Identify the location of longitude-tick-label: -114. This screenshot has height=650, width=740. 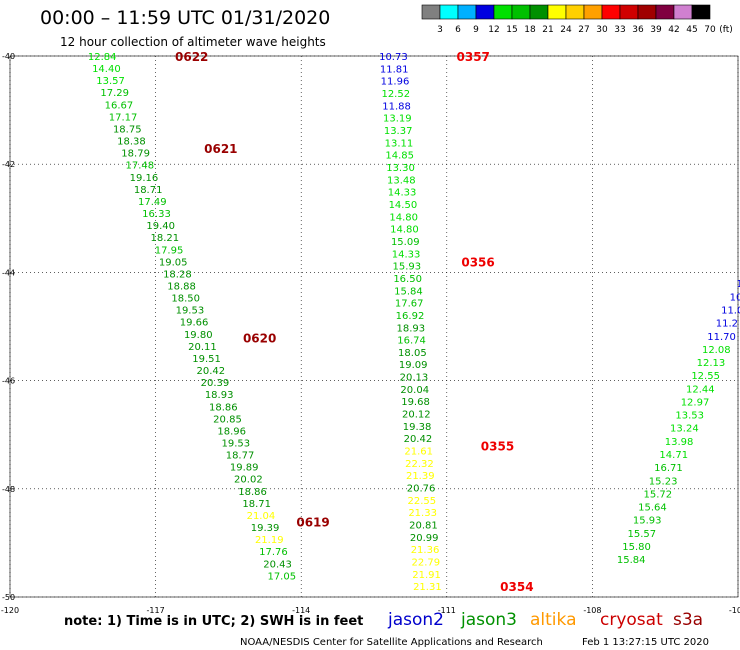
(301, 610).